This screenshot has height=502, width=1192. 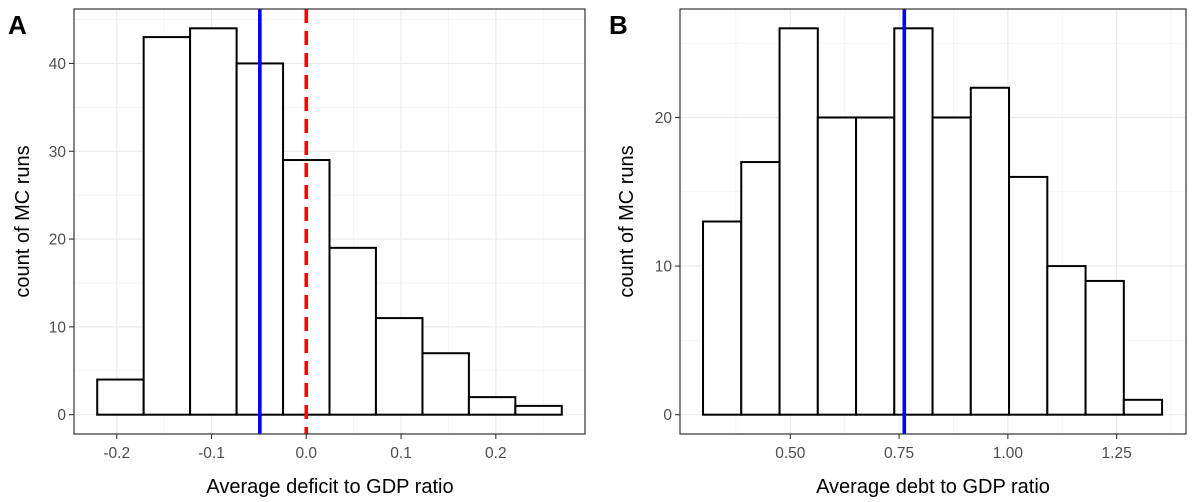 What do you see at coordinates (933, 487) in the screenshot?
I see `panel-b-x-axis-title: Average debt to GDP ratio` at bounding box center [933, 487].